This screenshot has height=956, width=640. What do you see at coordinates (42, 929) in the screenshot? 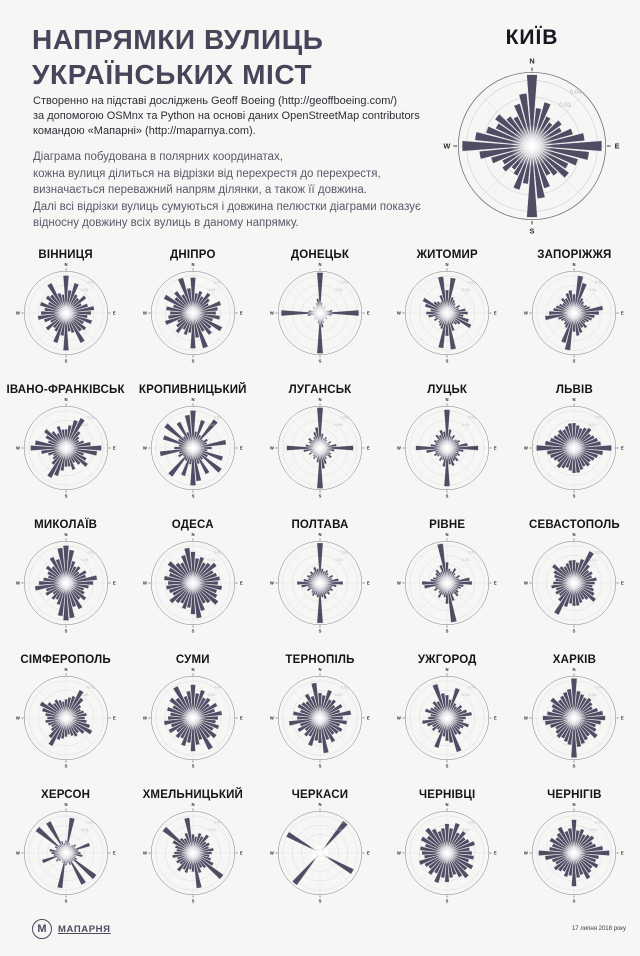
I see `brand-logo-icon: М` at bounding box center [42, 929].